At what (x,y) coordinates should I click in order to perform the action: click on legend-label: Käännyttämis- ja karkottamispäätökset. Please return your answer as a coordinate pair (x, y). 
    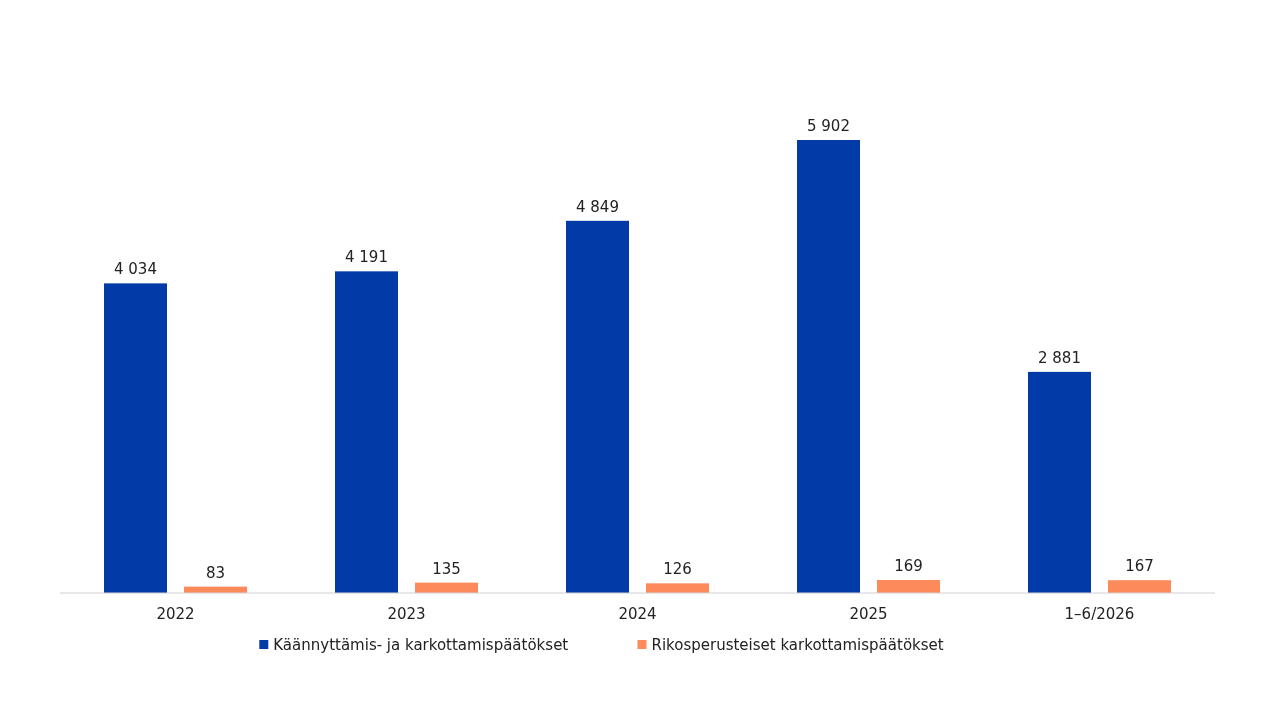
    Looking at the image, I should click on (421, 645).